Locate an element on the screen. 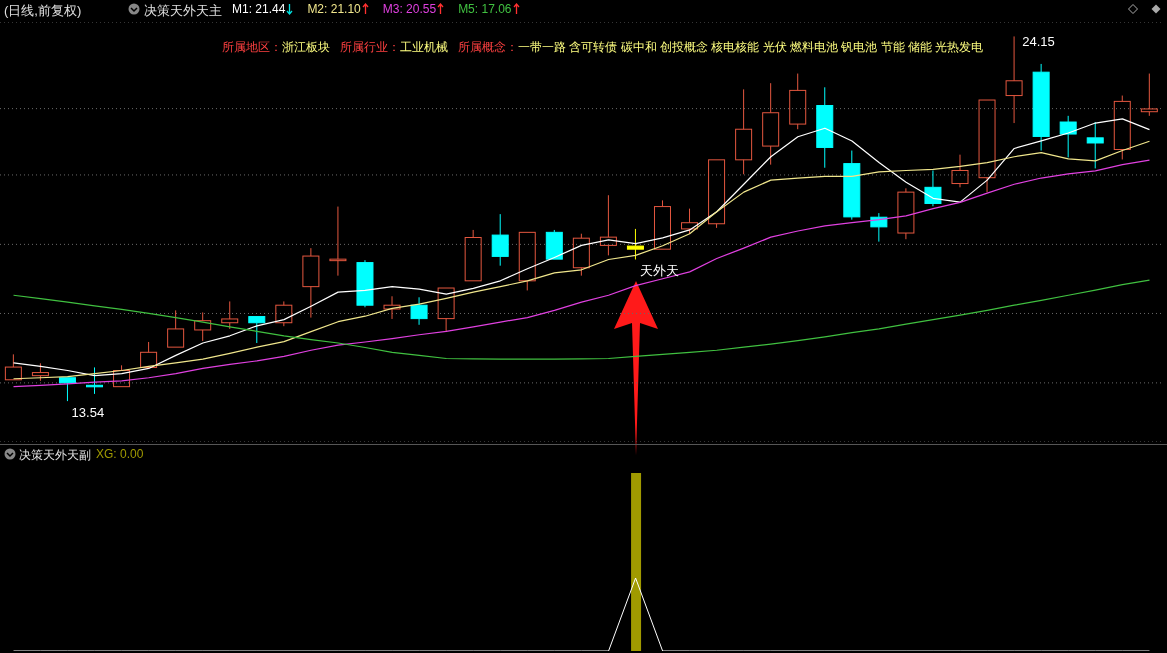 The height and width of the screenshot is (653, 1167). annotation: 所属行业：工业机械 is located at coordinates (394, 47).